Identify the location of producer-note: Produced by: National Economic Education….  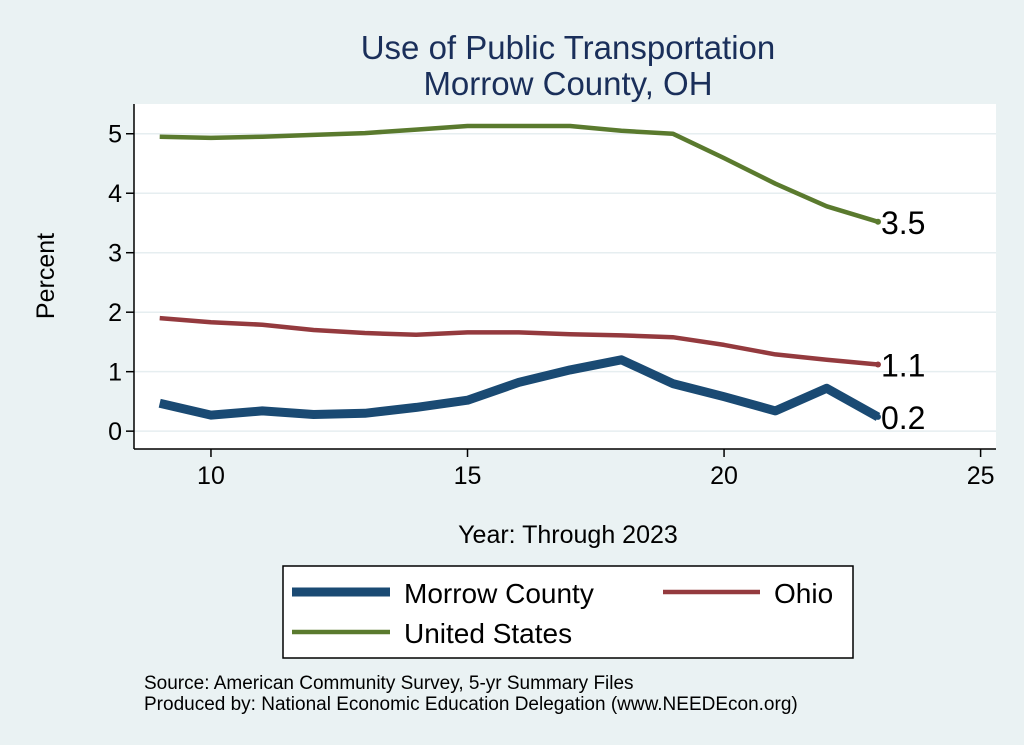
(471, 704).